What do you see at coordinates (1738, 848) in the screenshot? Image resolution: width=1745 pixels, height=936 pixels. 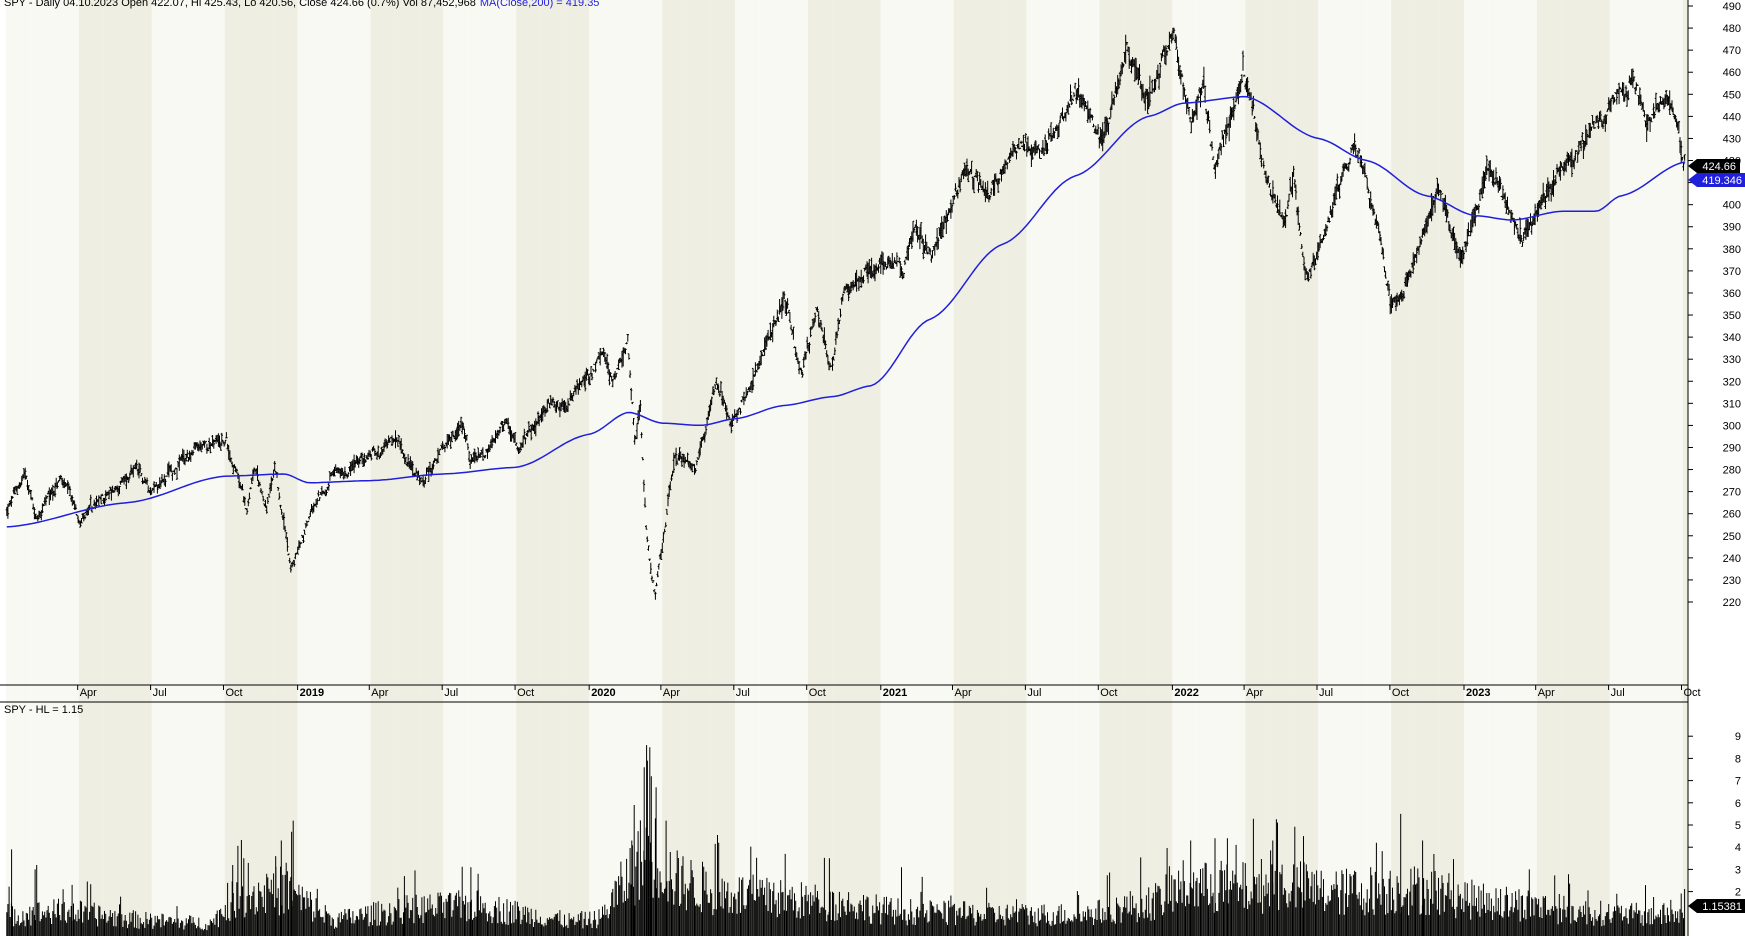 I see `hl-y-tick-label: 4` at bounding box center [1738, 848].